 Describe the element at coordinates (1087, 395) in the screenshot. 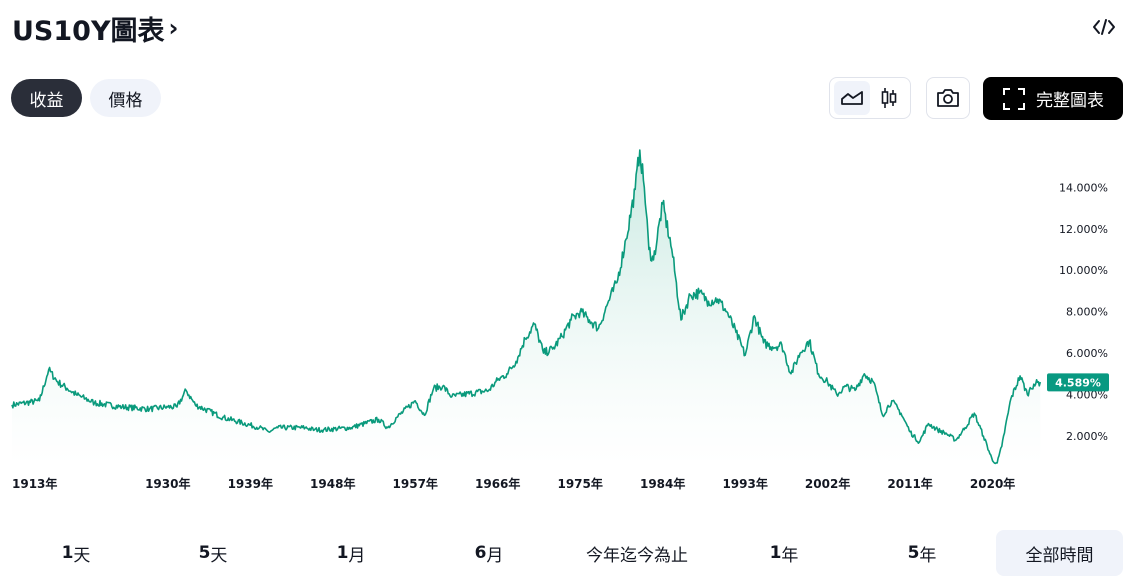

I see `y-tick-label: 4.000%` at that location.